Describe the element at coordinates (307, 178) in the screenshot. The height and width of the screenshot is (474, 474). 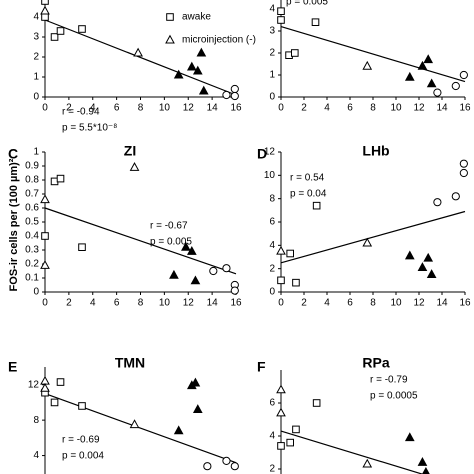
I see `stat-text: r = 0.54` at that location.